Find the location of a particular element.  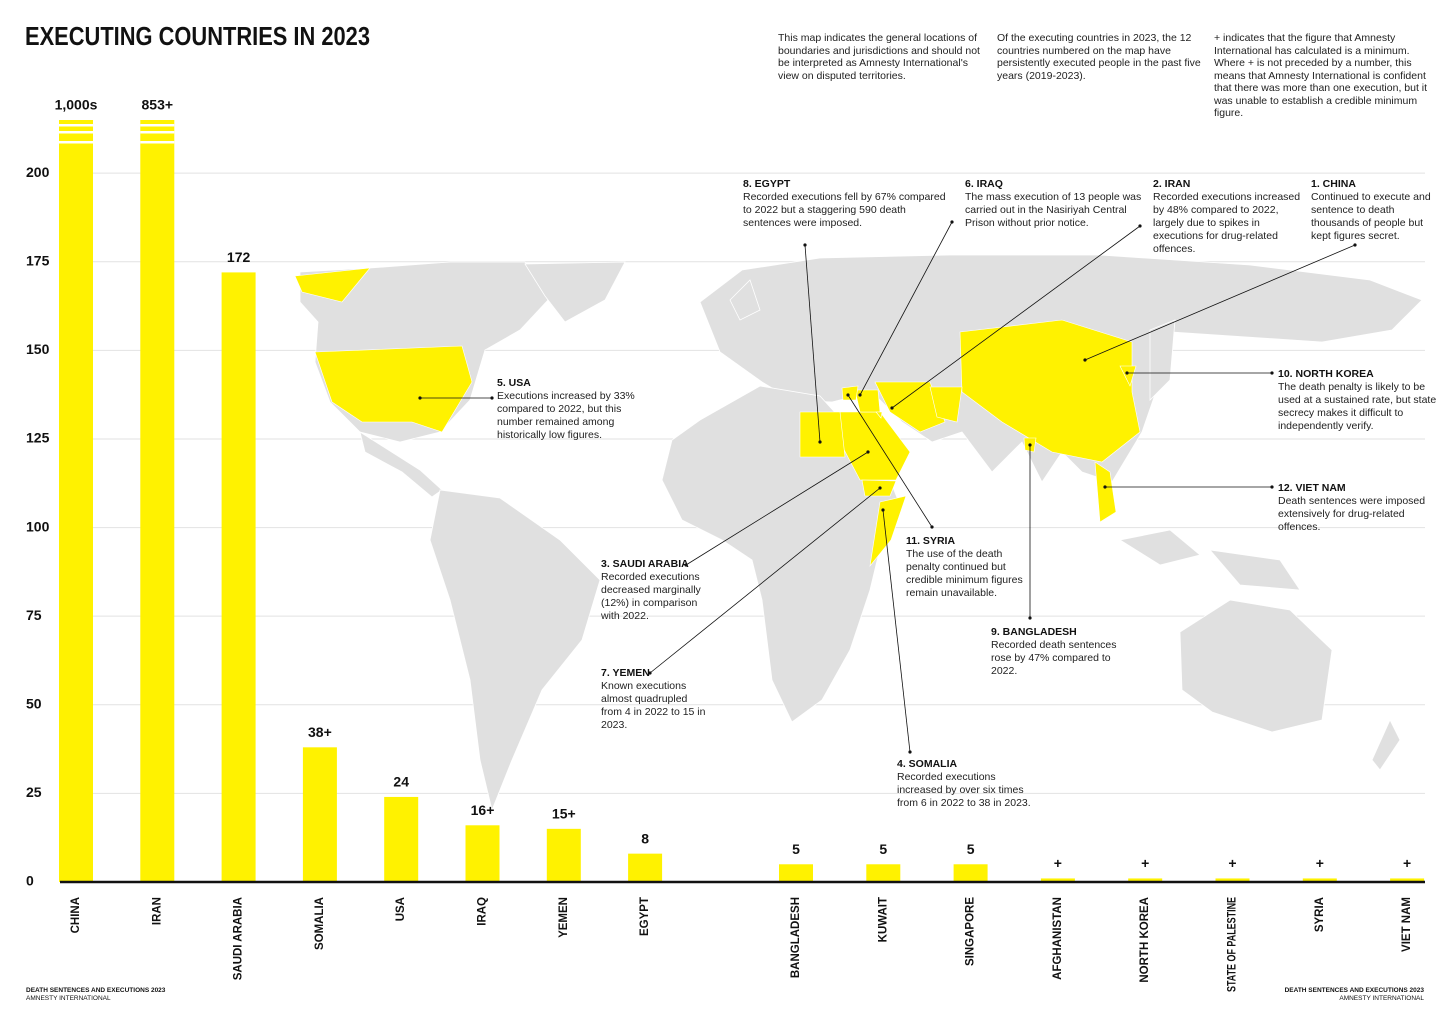

viet-nam is located at coordinates (1105, 492).